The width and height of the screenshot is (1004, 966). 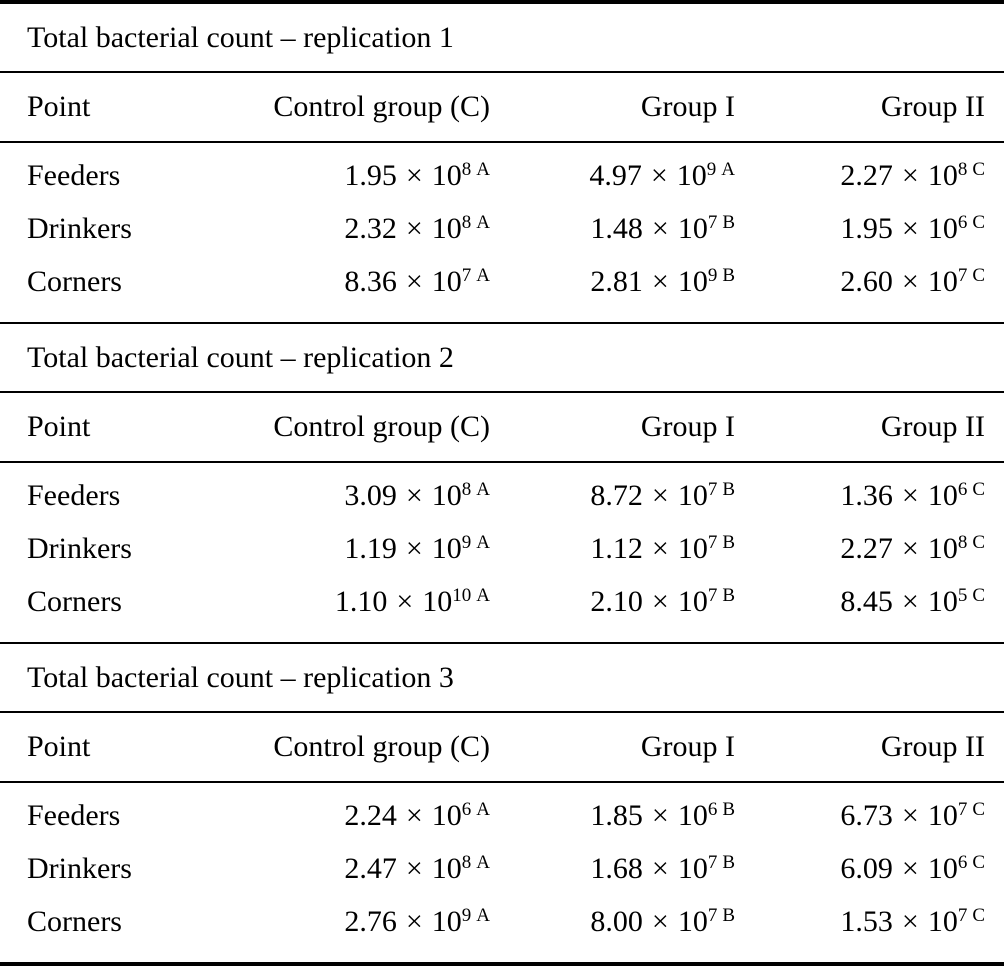 What do you see at coordinates (866, 281) in the screenshot?
I see `mantissa: 2.60` at bounding box center [866, 281].